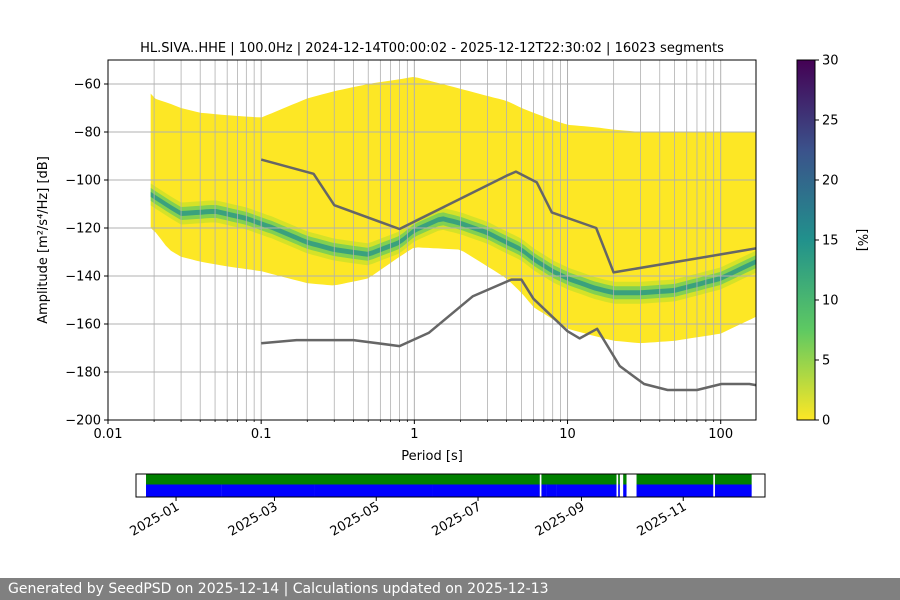  I want to click on y-tick-label: −160, so click(83, 325).